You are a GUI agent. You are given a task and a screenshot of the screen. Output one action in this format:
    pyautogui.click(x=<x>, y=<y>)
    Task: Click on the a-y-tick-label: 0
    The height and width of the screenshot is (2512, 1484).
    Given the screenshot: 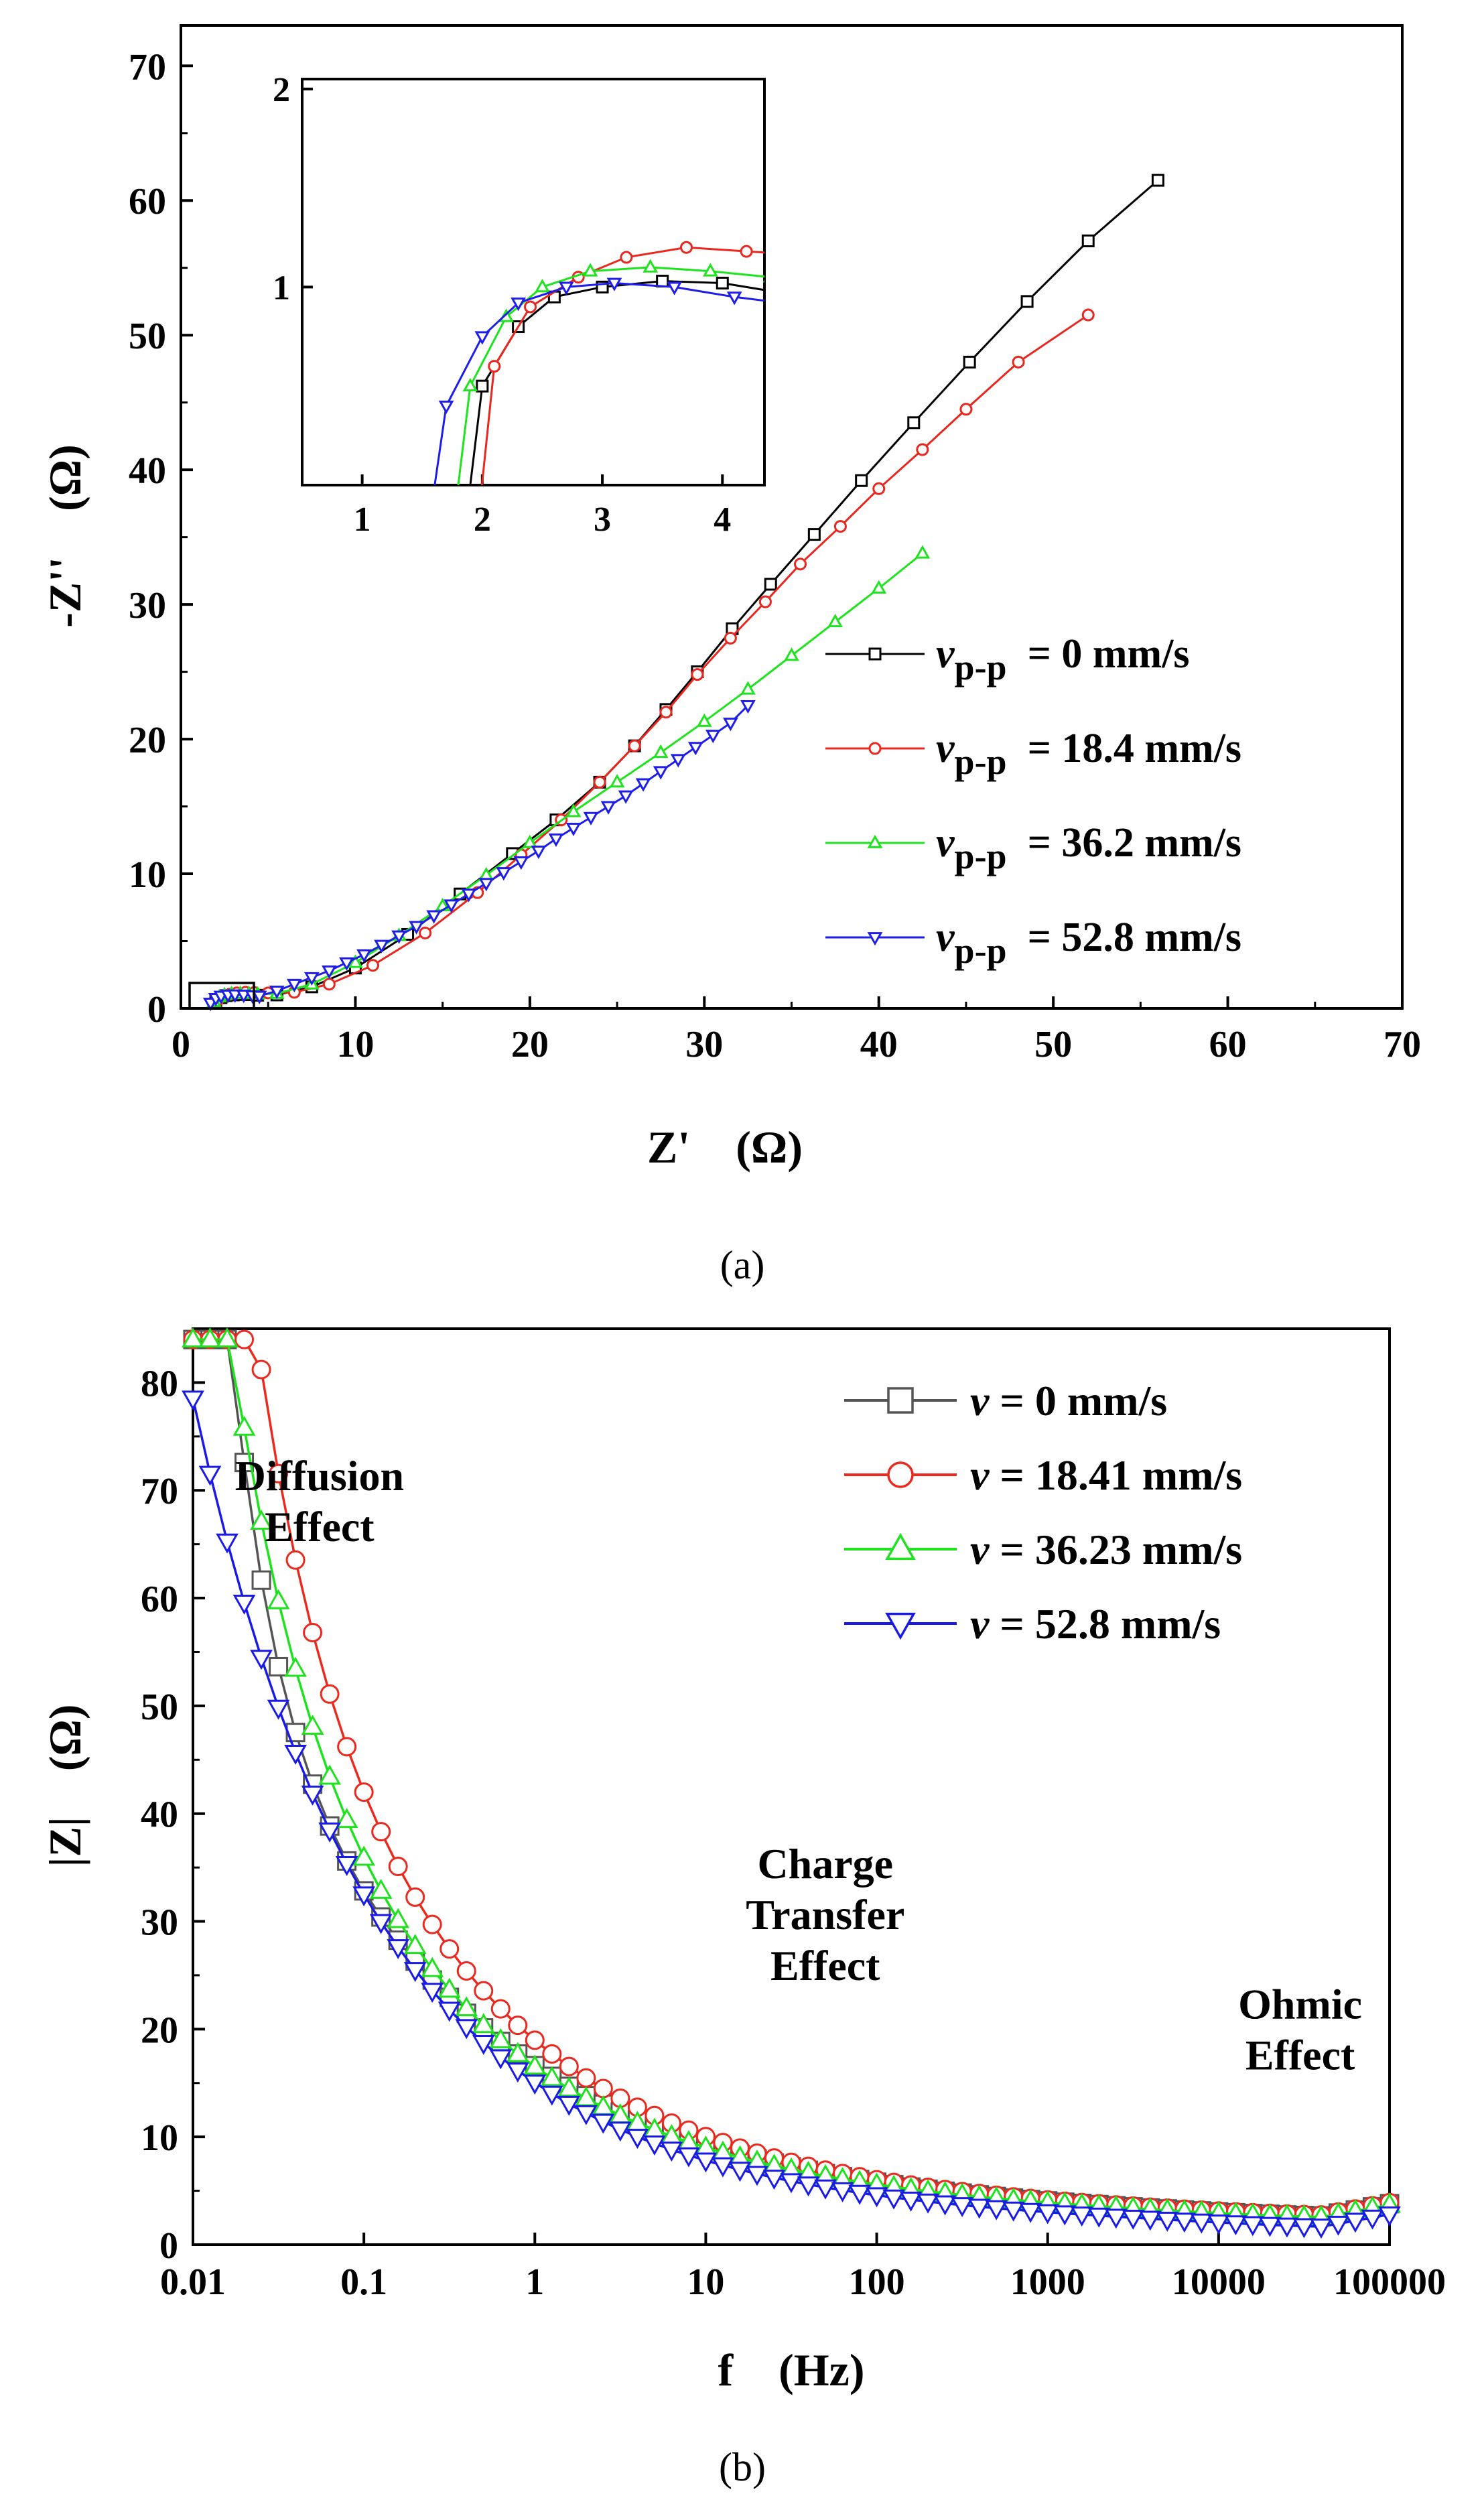 What is the action you would take?
    pyautogui.click(x=156, y=1010)
    